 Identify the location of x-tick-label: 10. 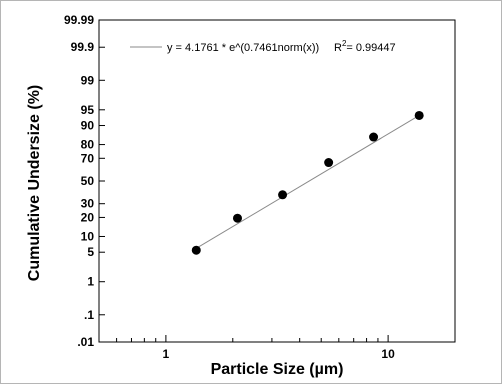
(388, 354).